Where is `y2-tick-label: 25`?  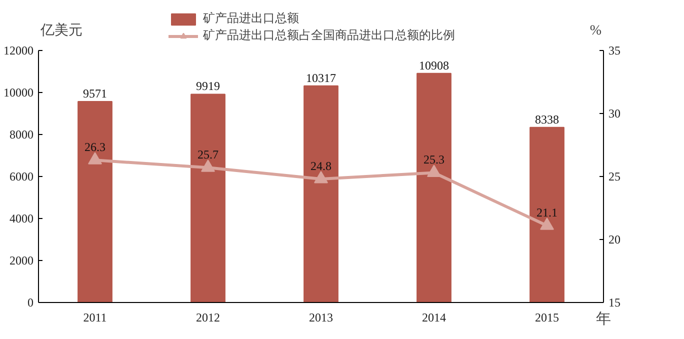
y2-tick-label: 25 is located at coordinates (614, 177).